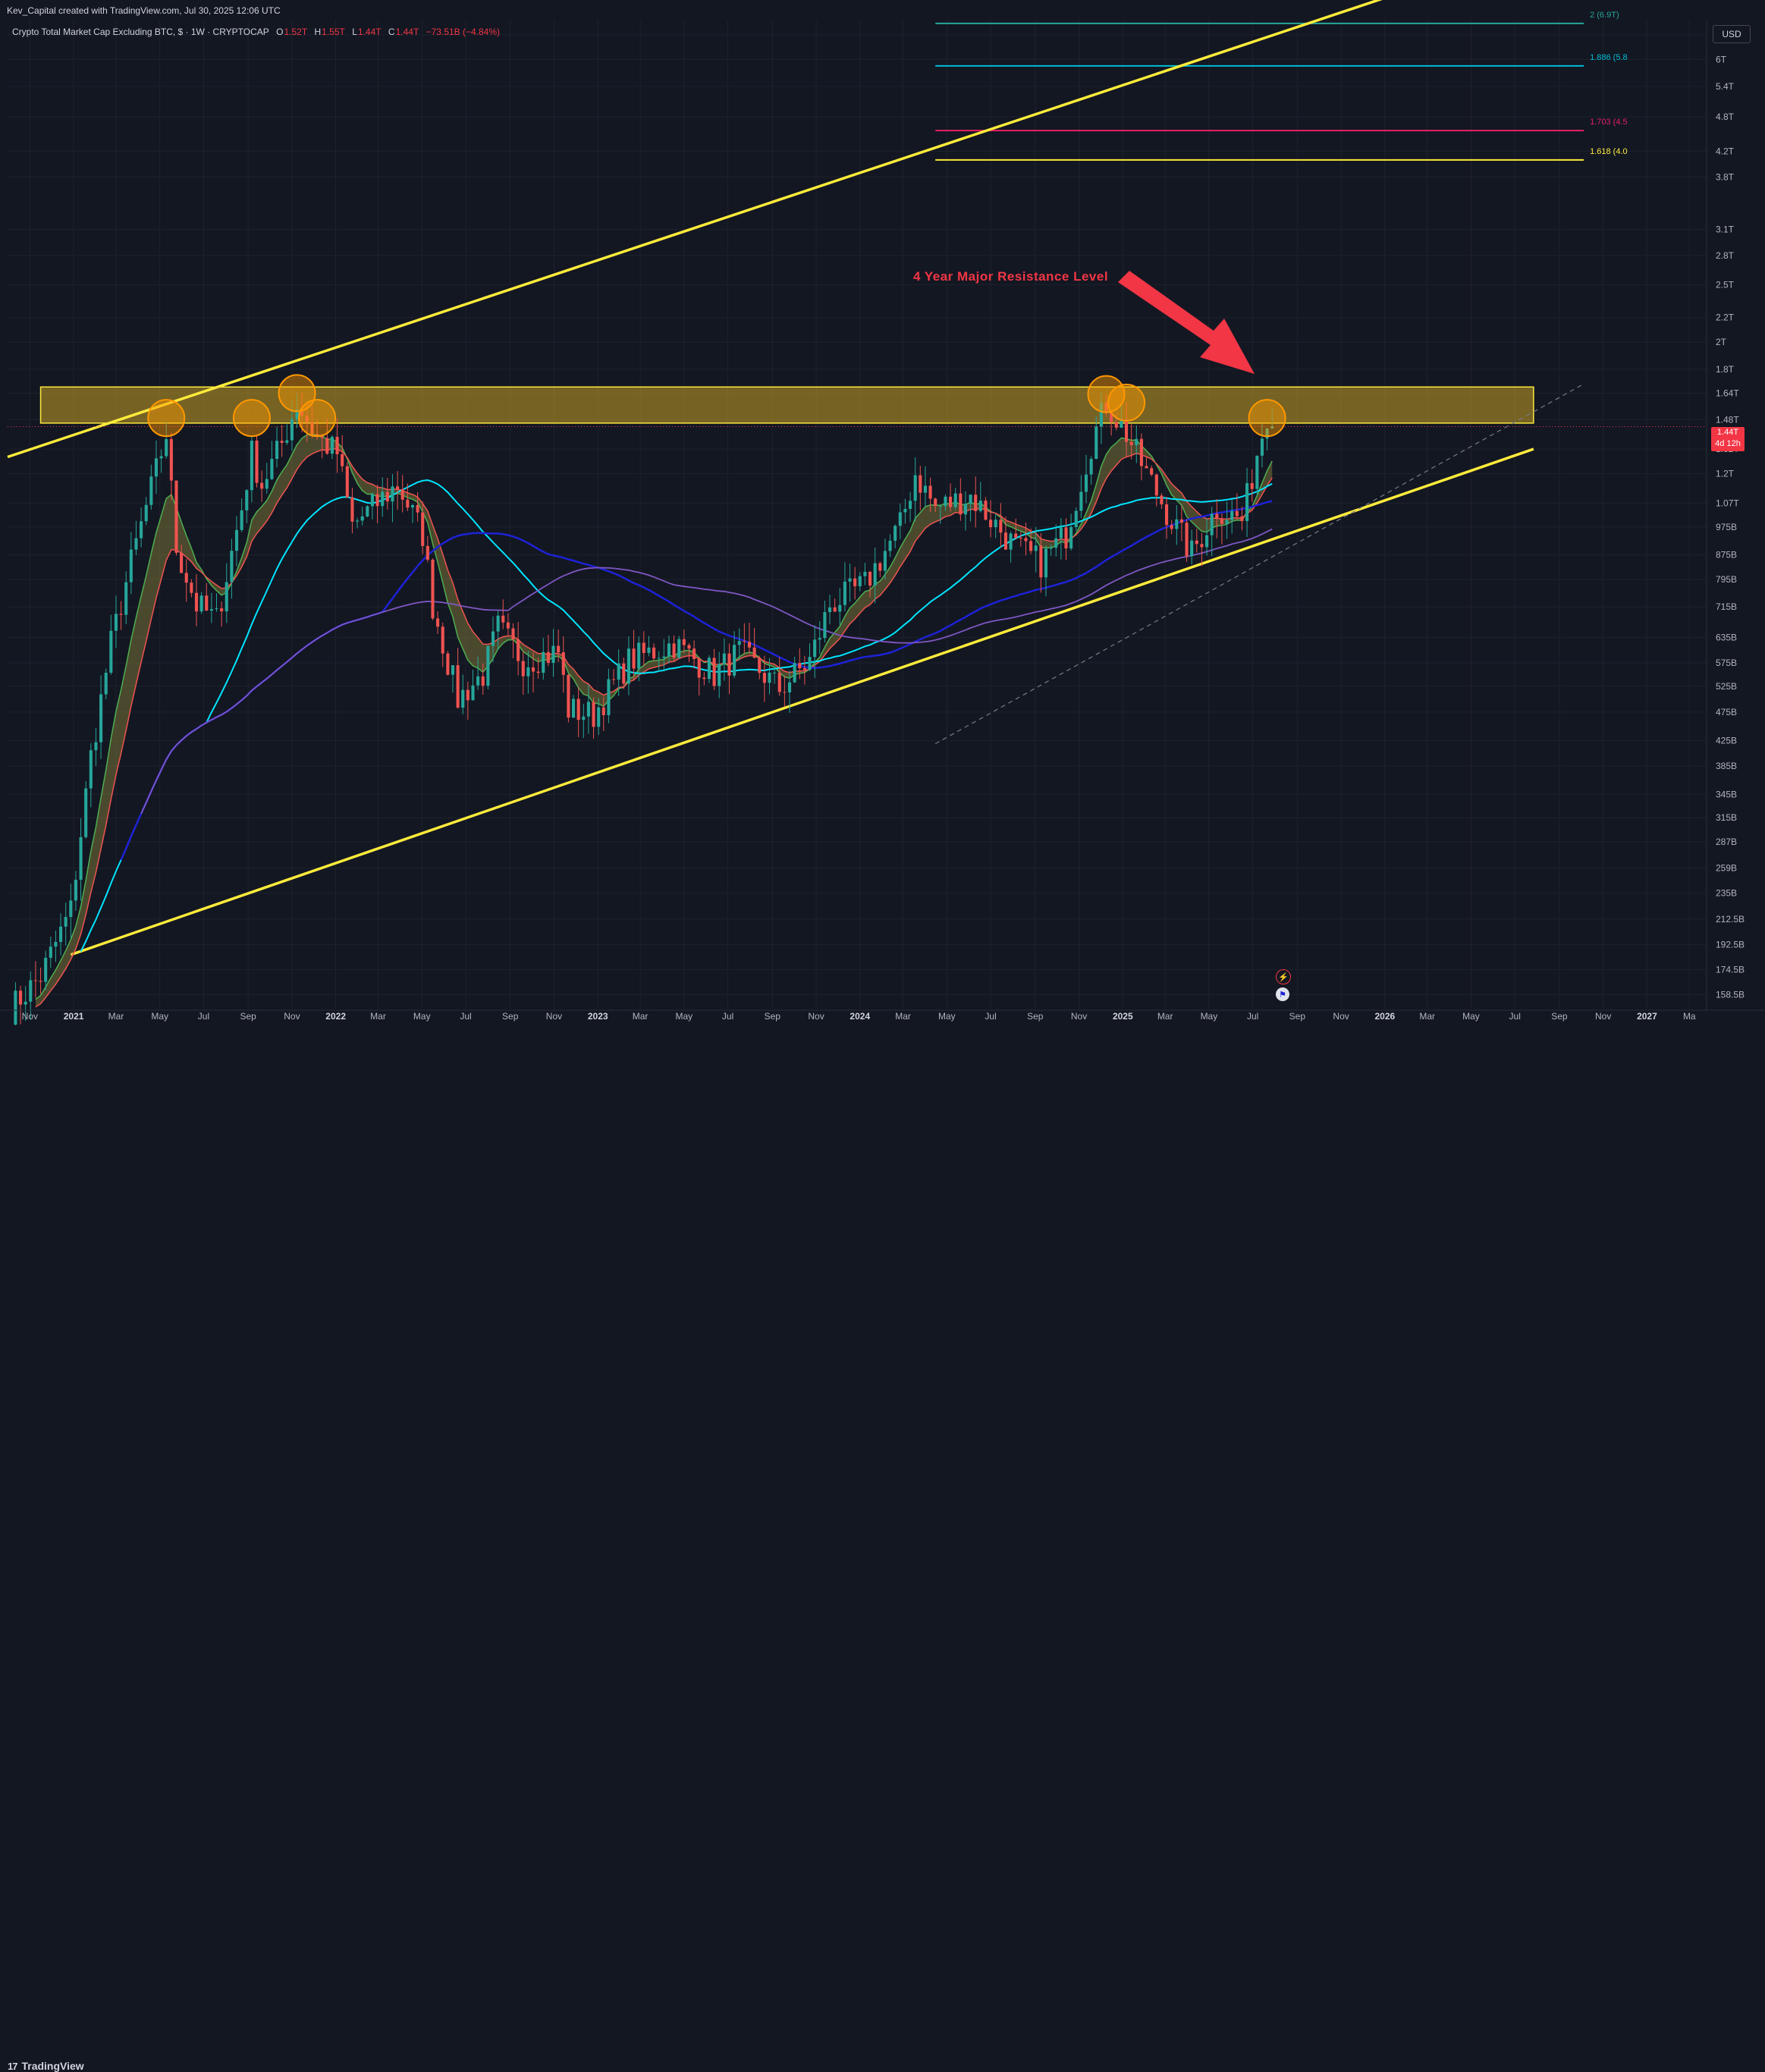 The width and height of the screenshot is (1765, 2072). What do you see at coordinates (641, 1016) in the screenshot?
I see `time-tick-label: Mar` at bounding box center [641, 1016].